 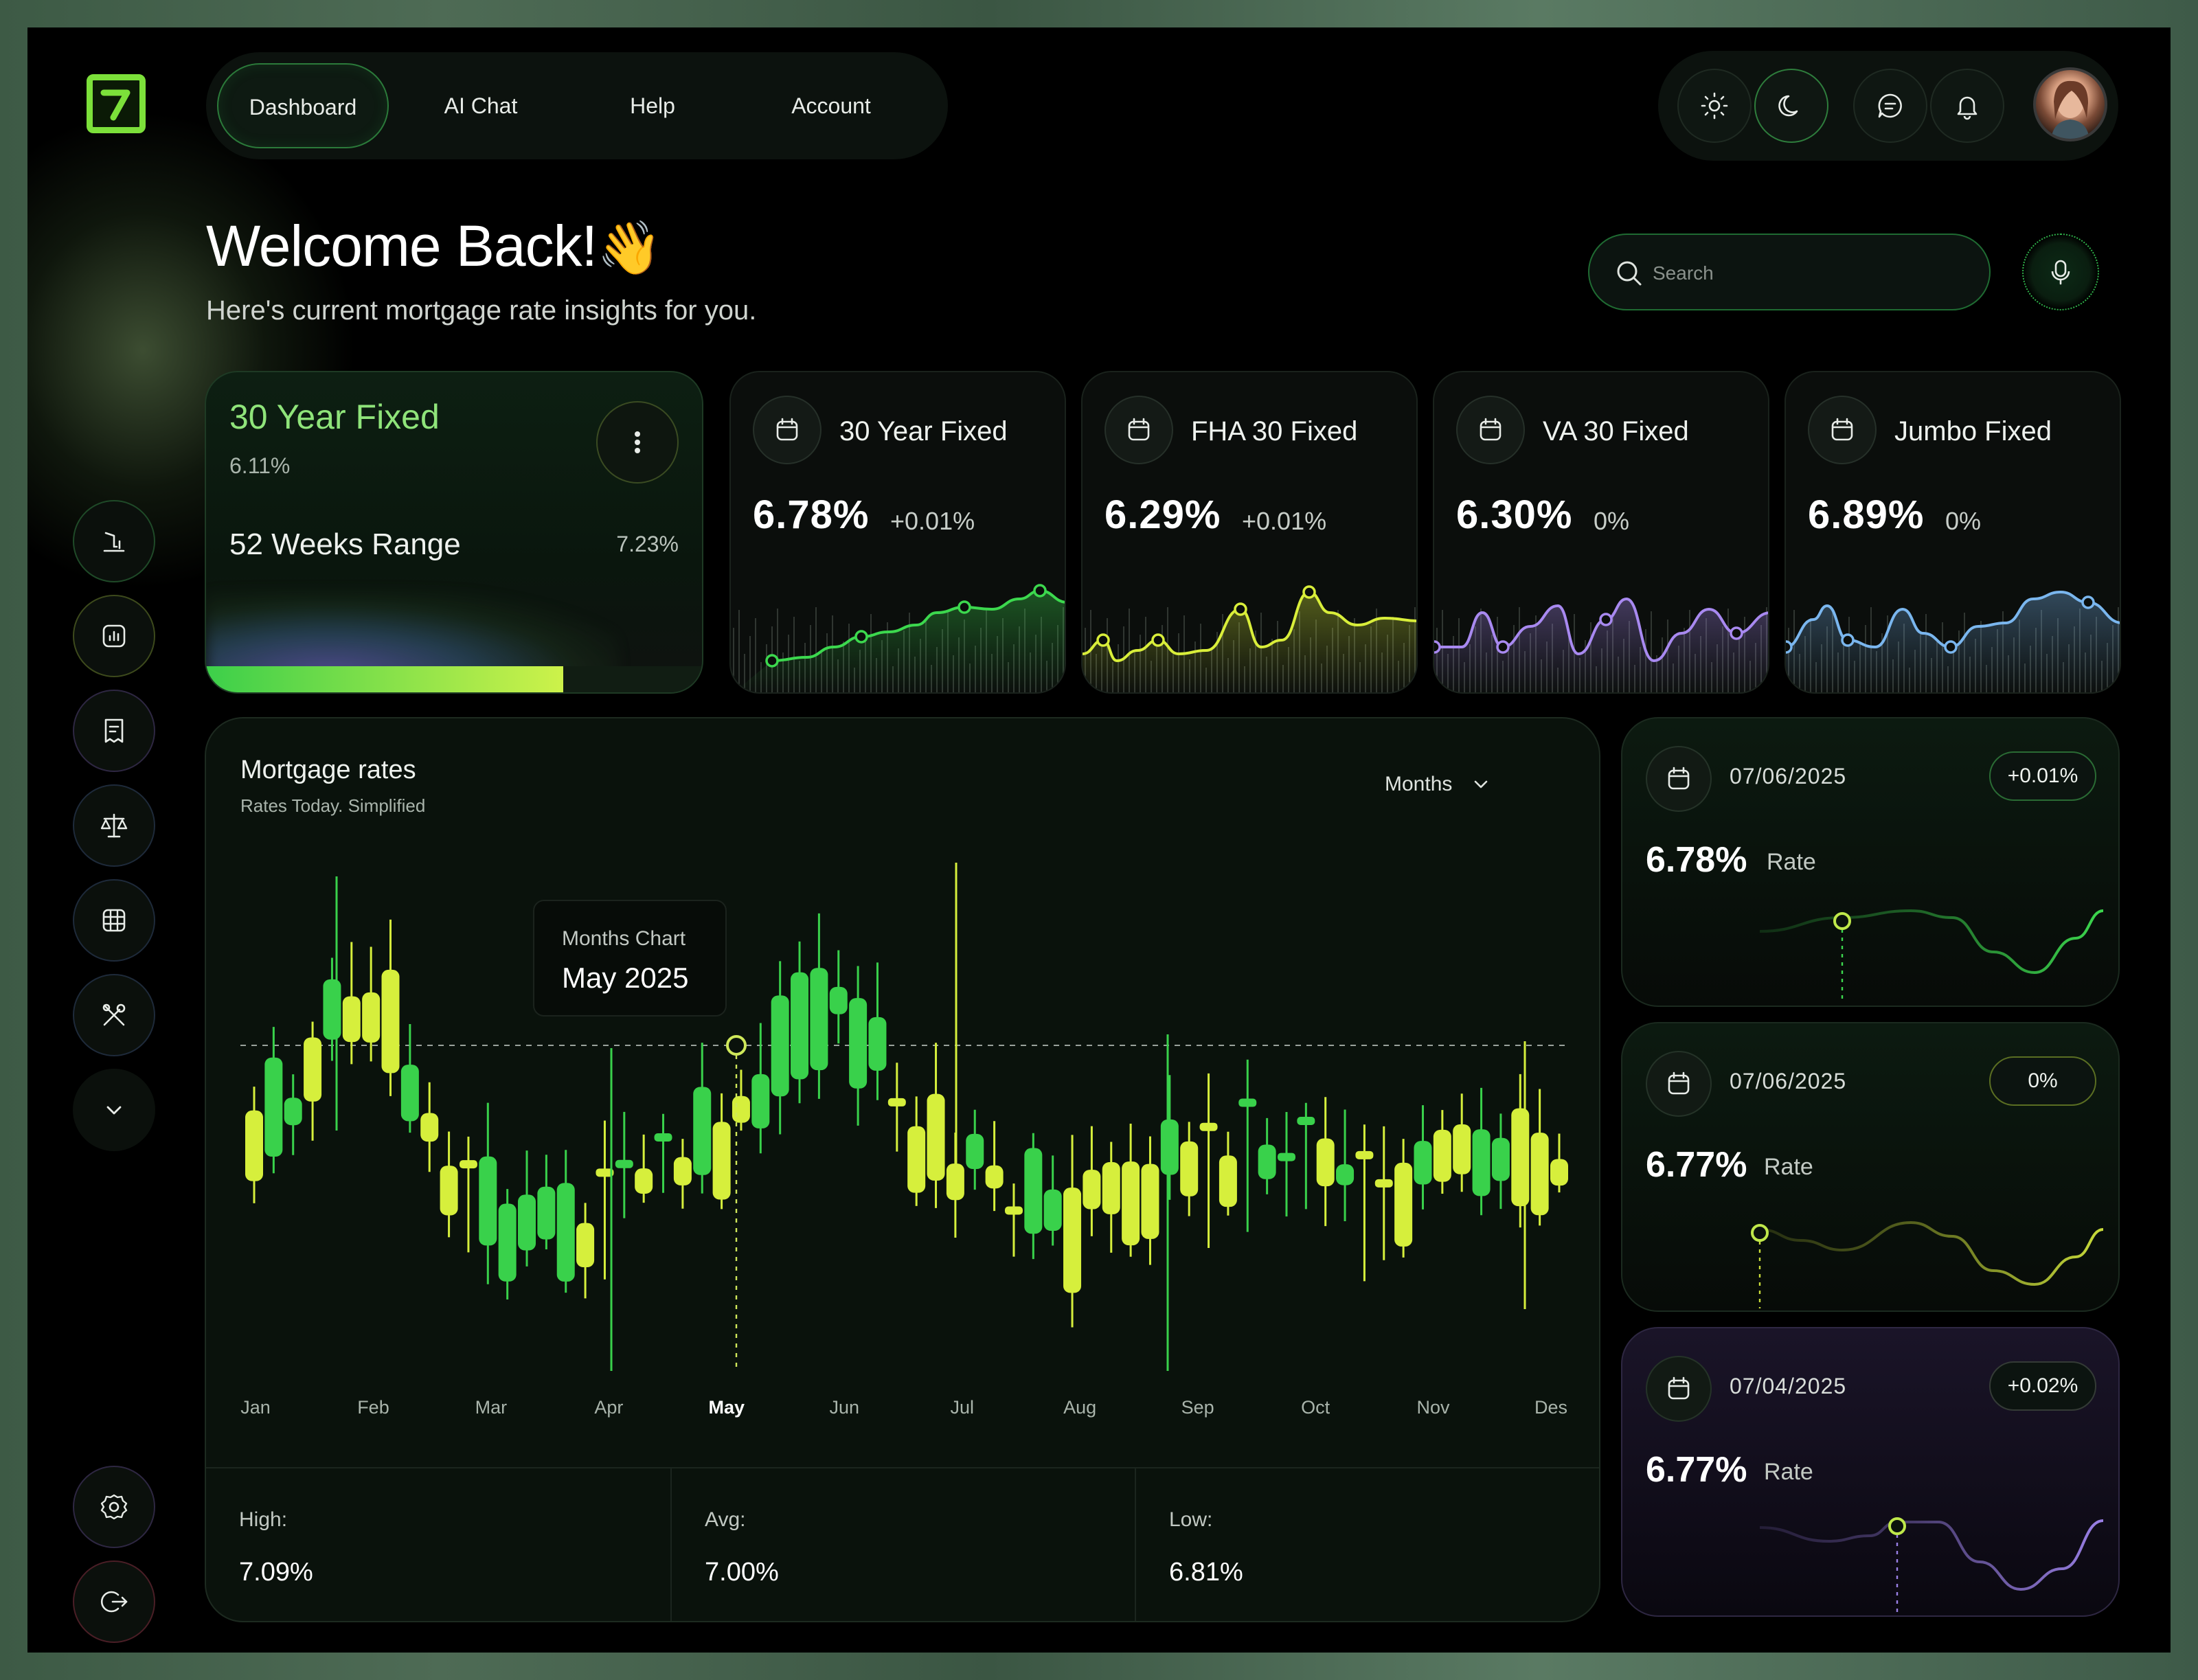 I want to click on rate-card-fha-30: FHA 30 Fixed 6.29% +0.01%, so click(x=1249, y=532).